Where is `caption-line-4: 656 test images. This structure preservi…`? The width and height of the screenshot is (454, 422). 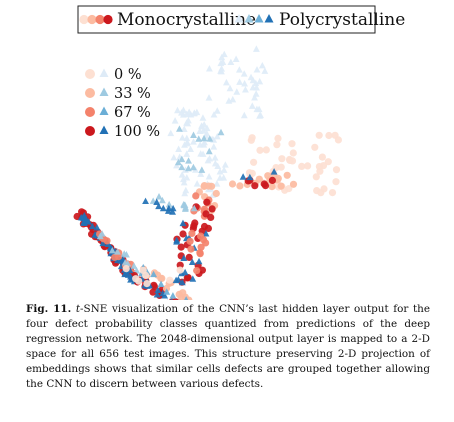 caption-line-4: 656 test images. This structure preservi… is located at coordinates (228, 361).